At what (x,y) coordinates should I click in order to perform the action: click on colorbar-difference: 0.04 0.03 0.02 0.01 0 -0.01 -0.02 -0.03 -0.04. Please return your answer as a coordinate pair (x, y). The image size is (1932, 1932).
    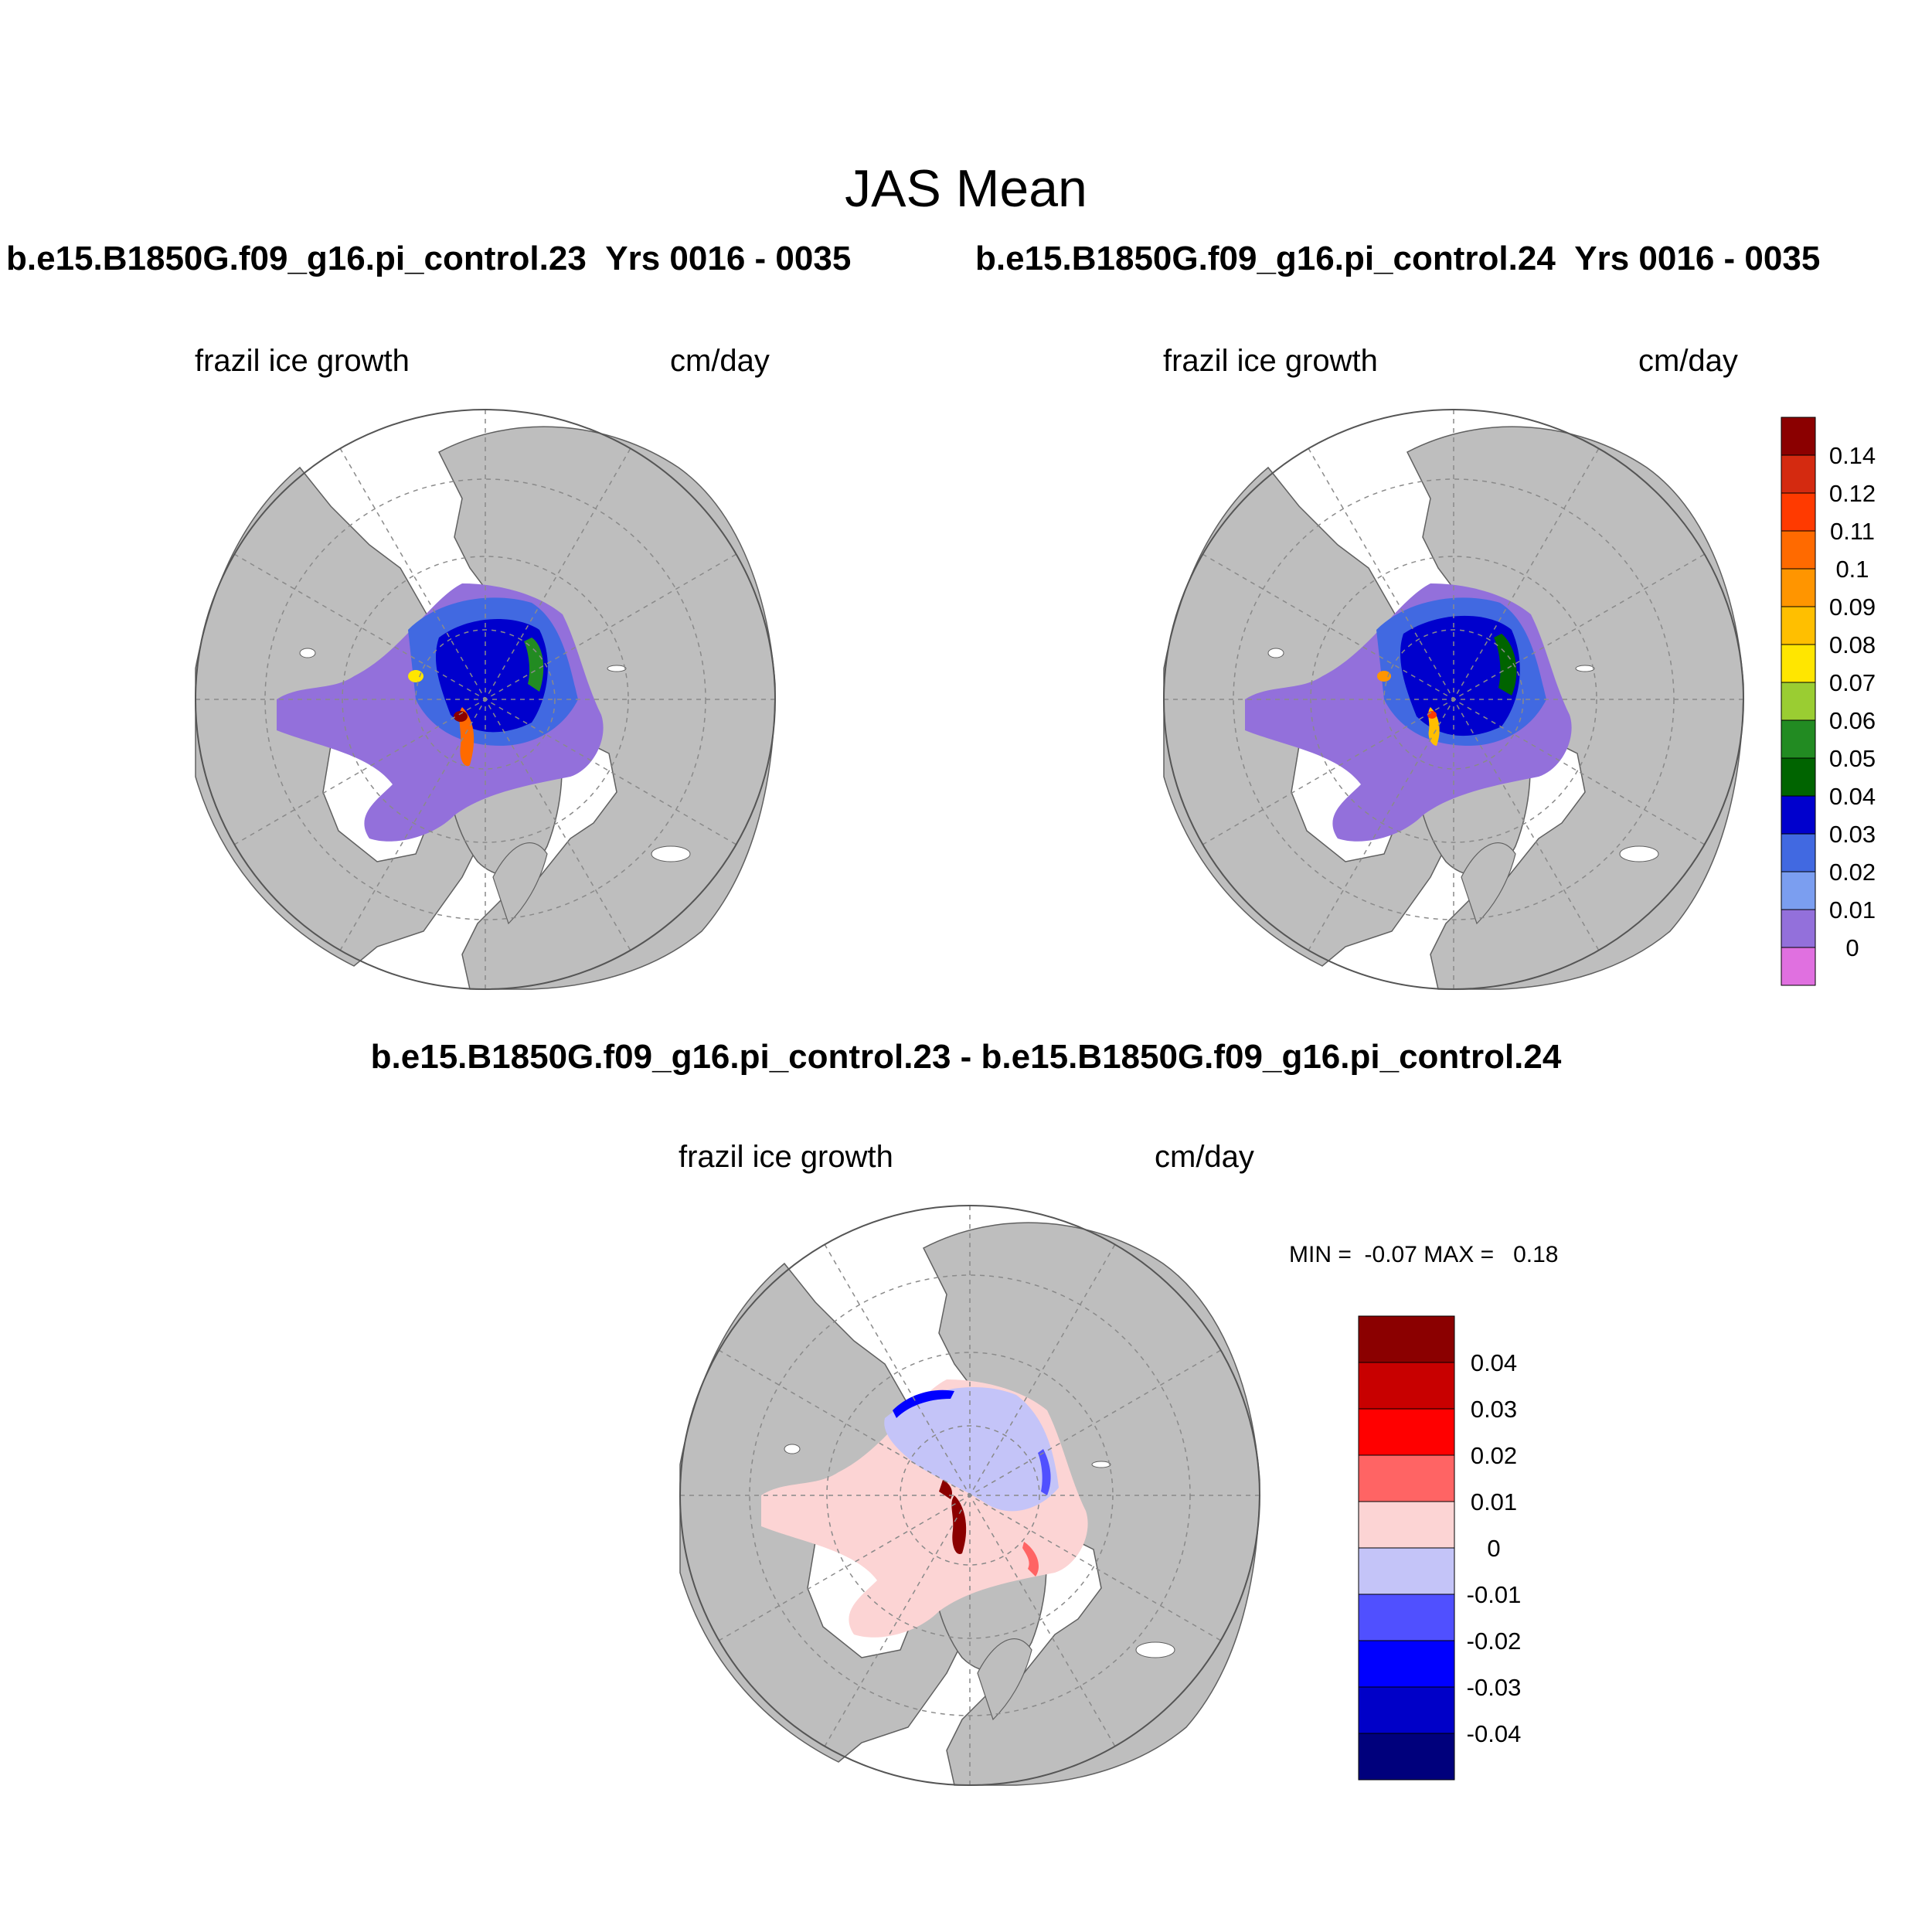
    Looking at the image, I should click on (1440, 1548).